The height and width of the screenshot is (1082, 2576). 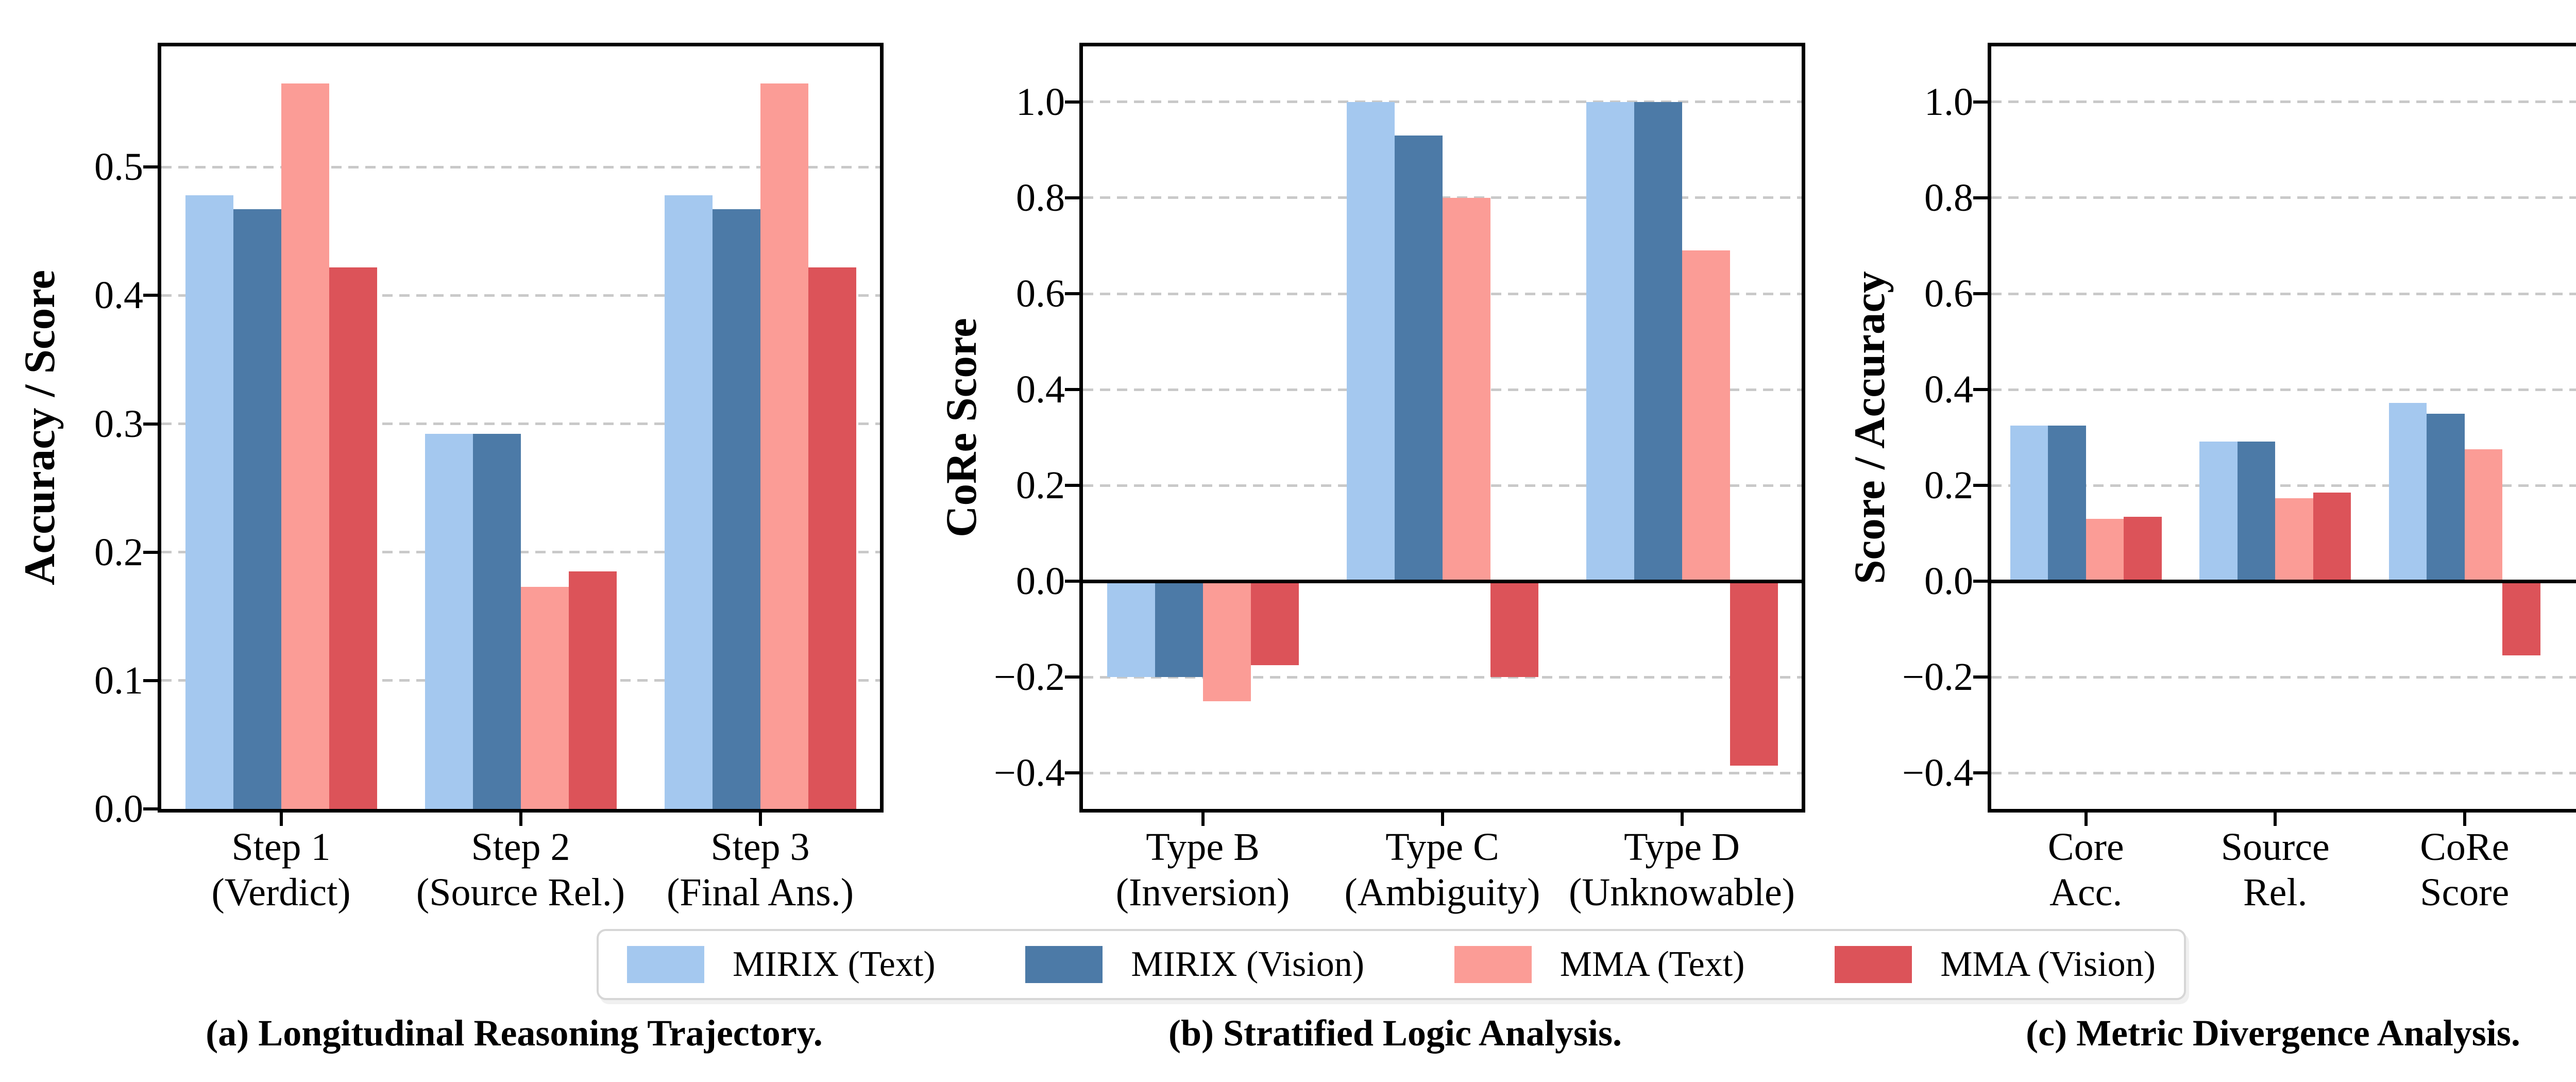 I want to click on bar-a-MIRIX (Text)-1, so click(x=209, y=502).